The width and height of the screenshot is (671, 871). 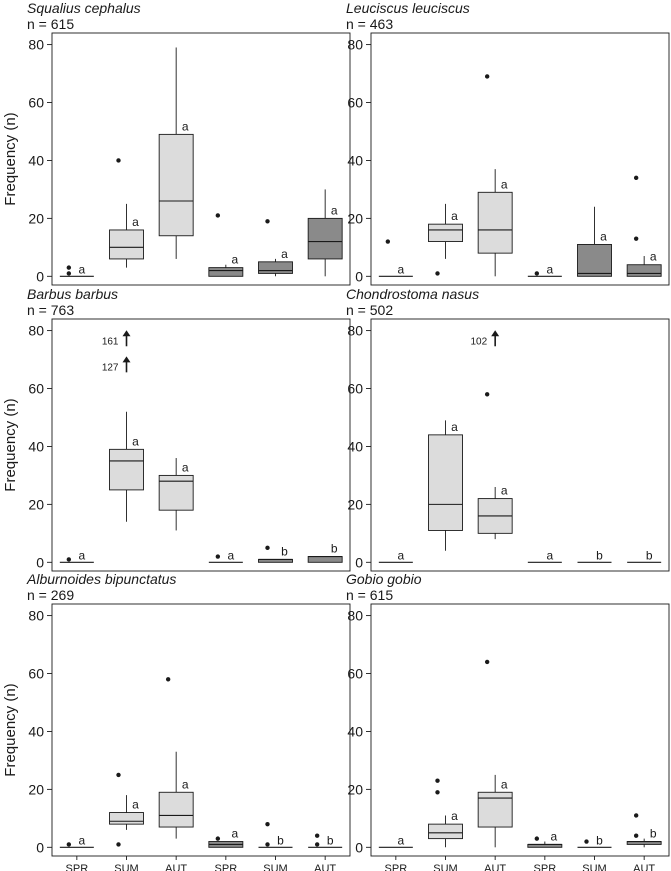 I want to click on box-sum-2021: b, so click(x=275, y=553).